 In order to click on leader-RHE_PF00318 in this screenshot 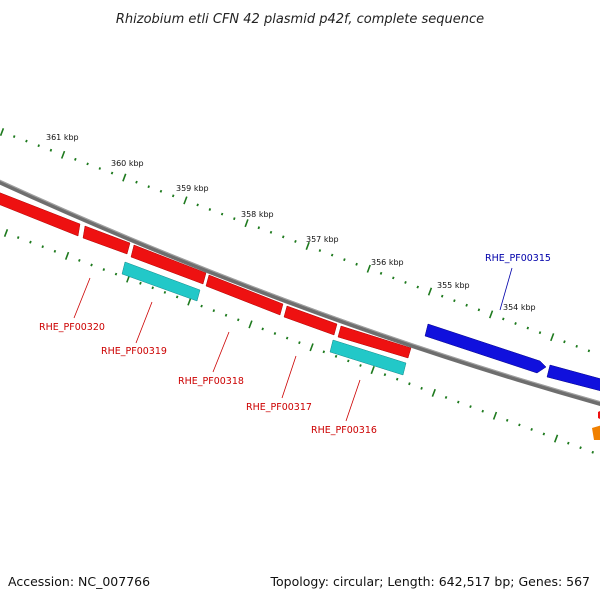, I will do `click(221, 352)`.